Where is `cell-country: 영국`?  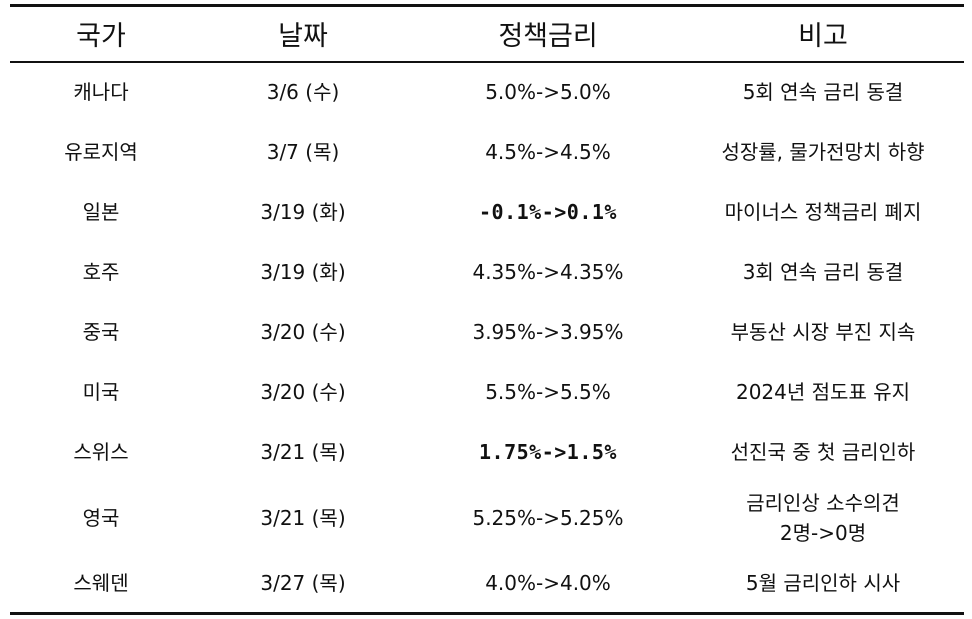
cell-country: 영국 is located at coordinates (101, 517).